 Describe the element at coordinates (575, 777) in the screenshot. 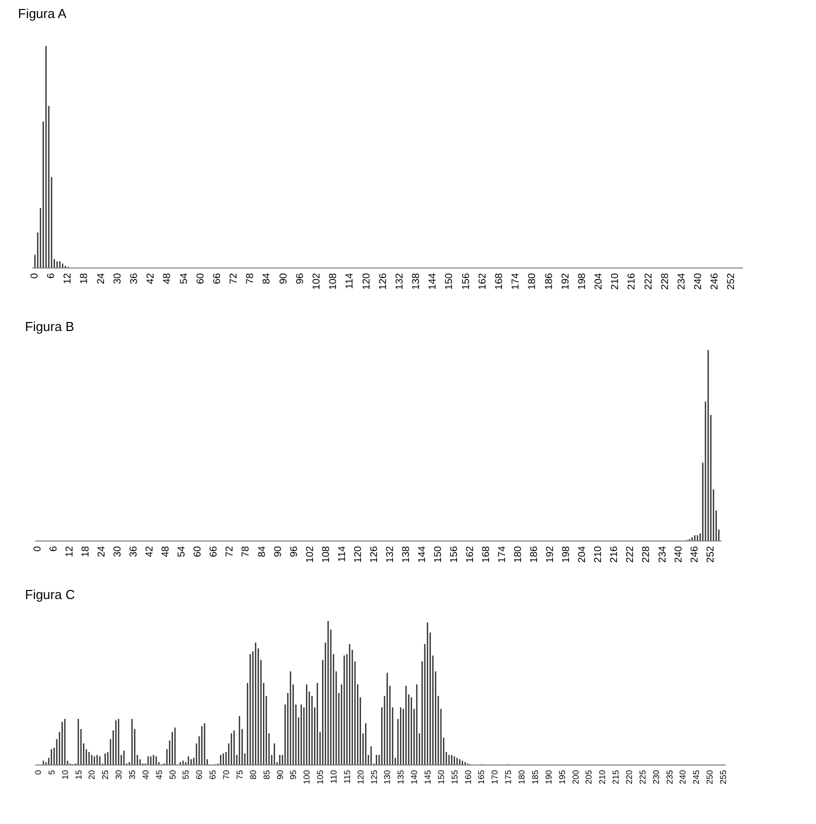

I see `x-tick-label: 200` at that location.